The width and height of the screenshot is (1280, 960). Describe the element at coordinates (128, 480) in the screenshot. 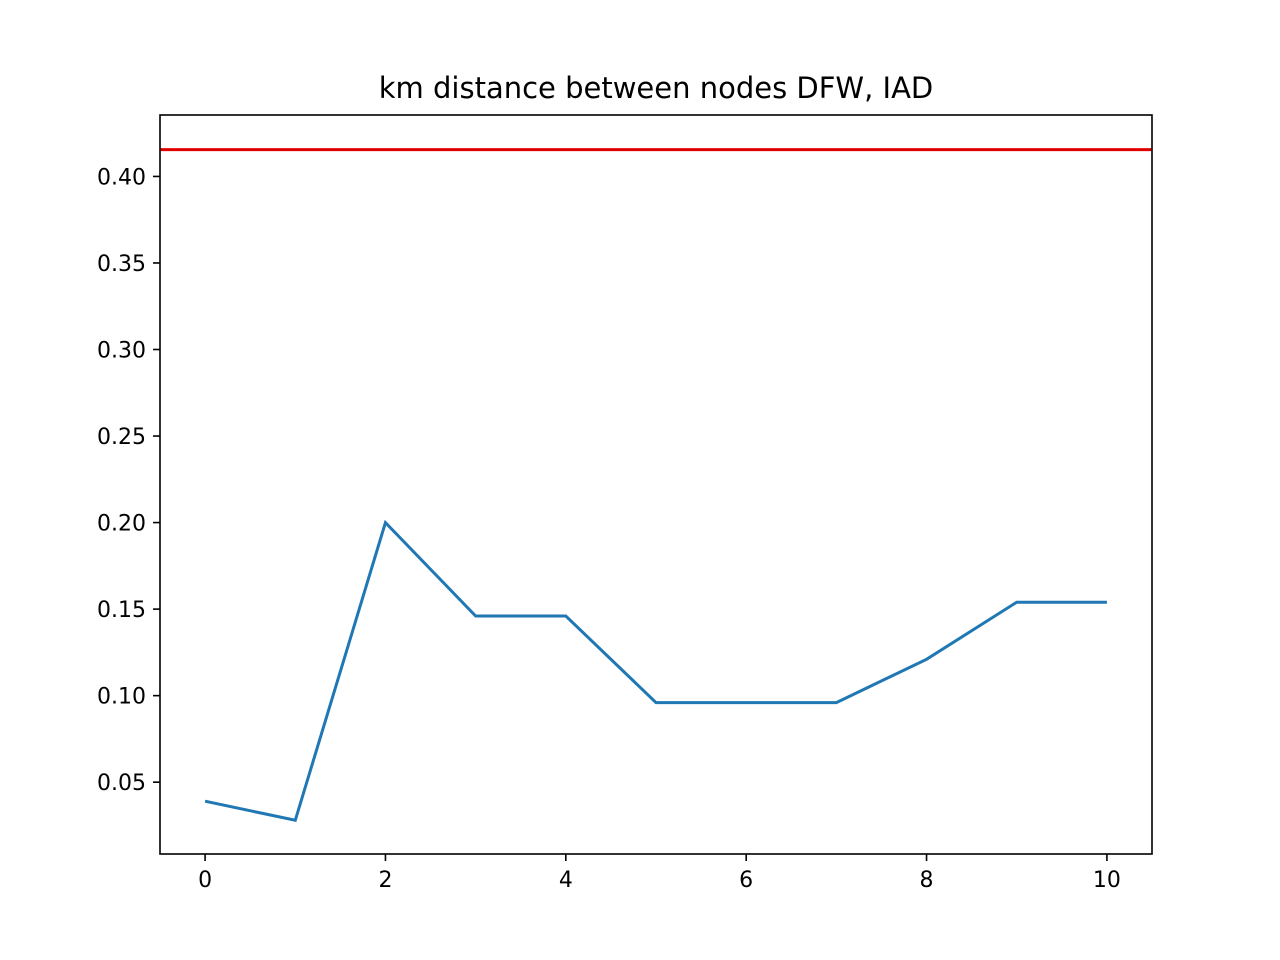

I see `y-axis: 0.05 0.10 0.15 0.20 0.25 0.30 0.35 0.40` at that location.